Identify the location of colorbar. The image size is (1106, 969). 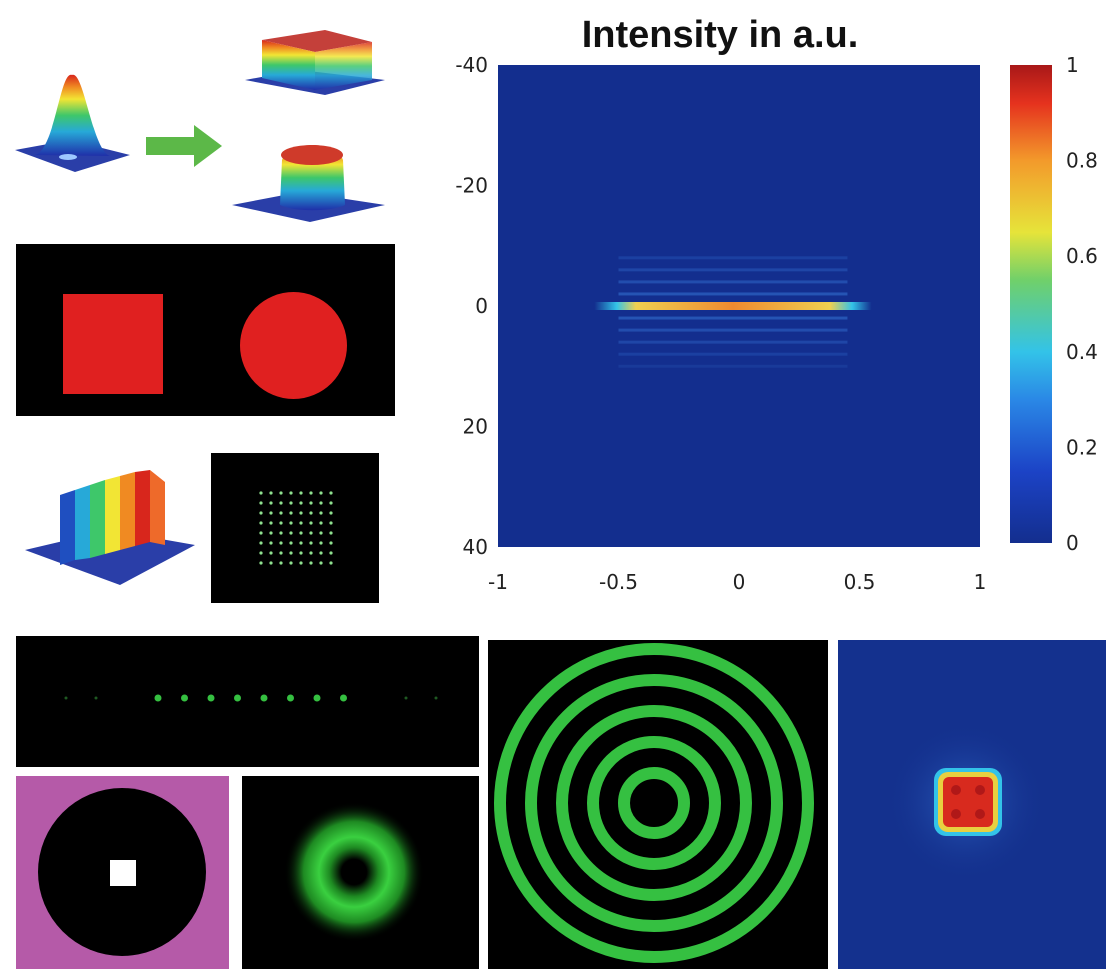
(1031, 304).